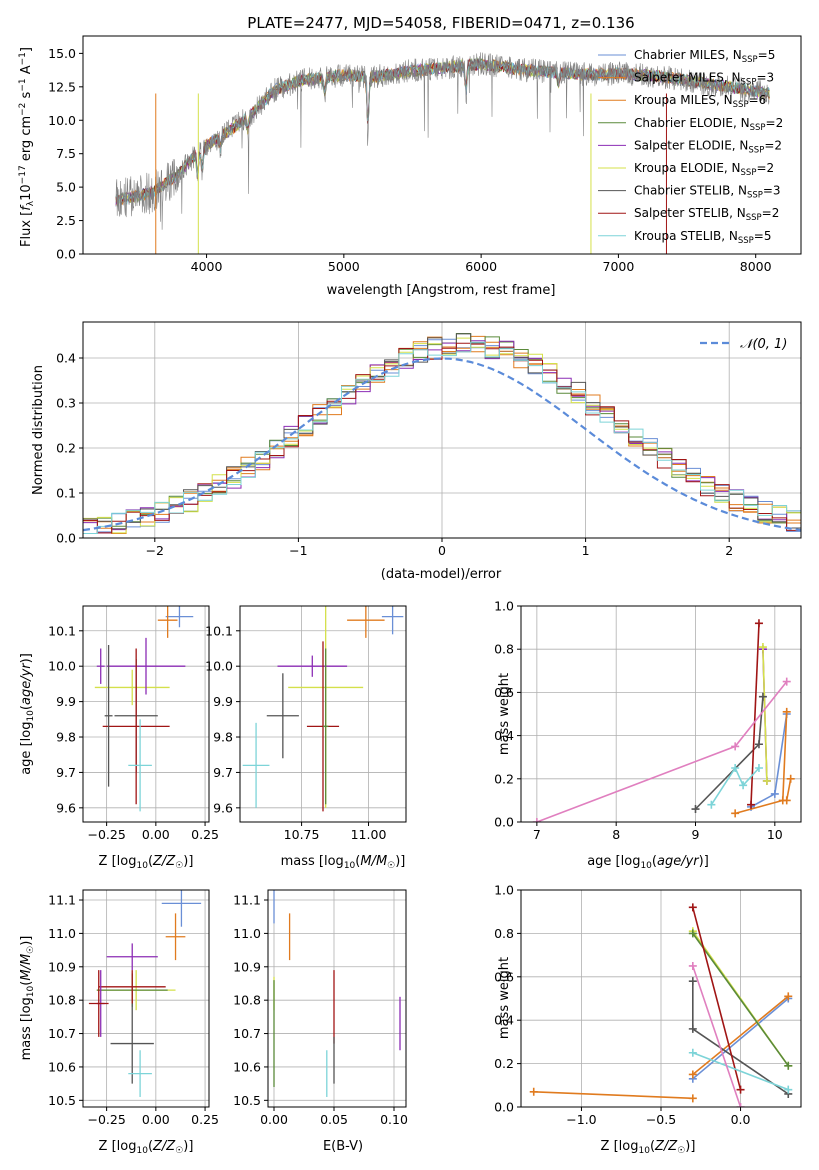 This screenshot has width=819, height=1170. Describe the element at coordinates (27, 147) in the screenshot. I see `spectrum-ylabel: Flux [fλ10−17 erg cm−2 s−1 A−1]` at that location.